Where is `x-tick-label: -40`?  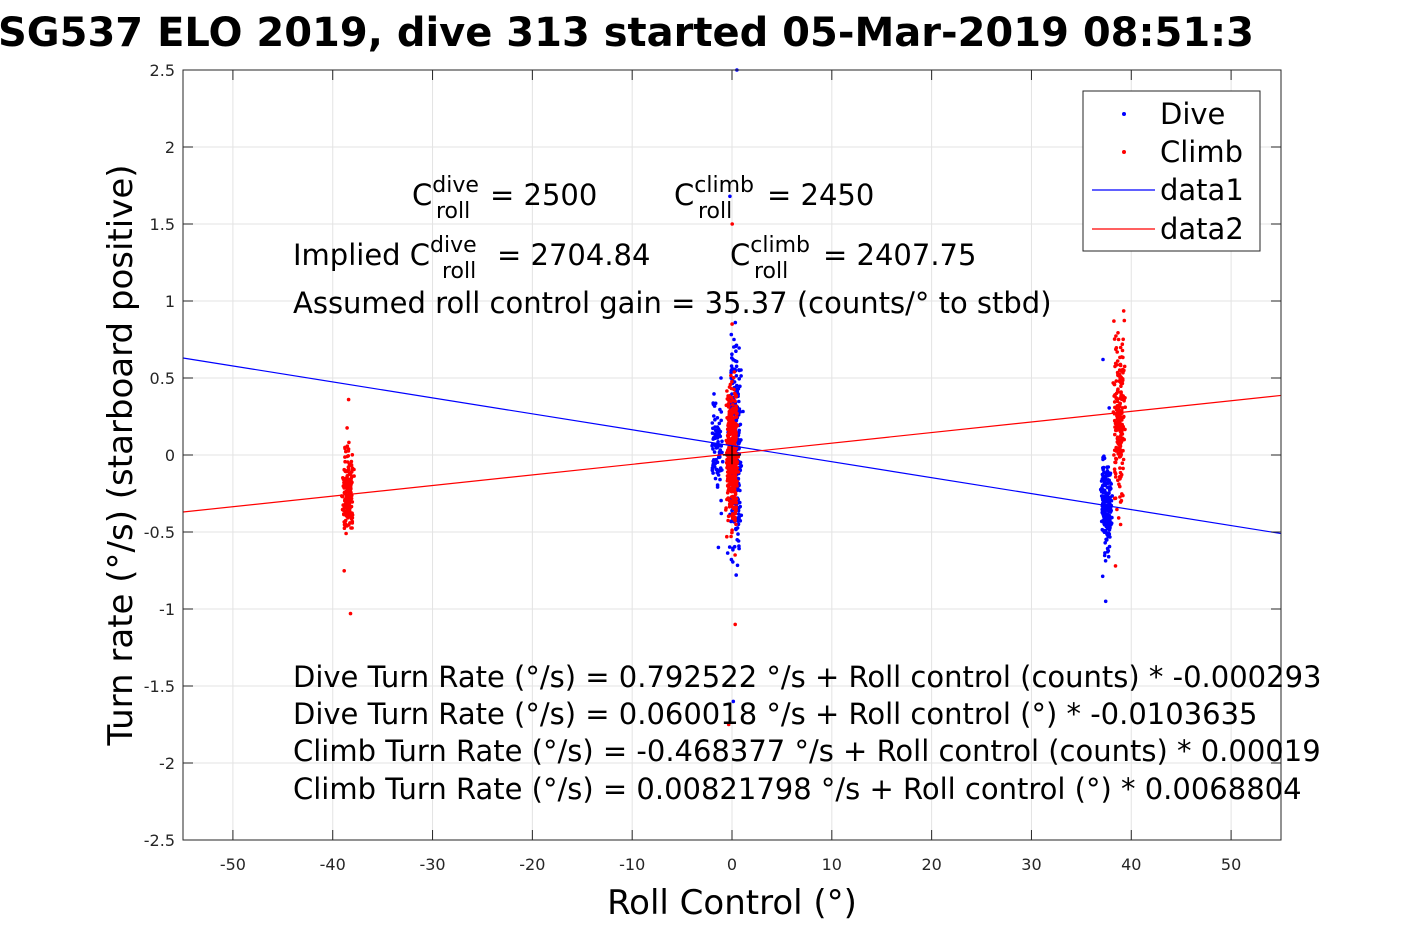
x-tick-label: -40 is located at coordinates (333, 864).